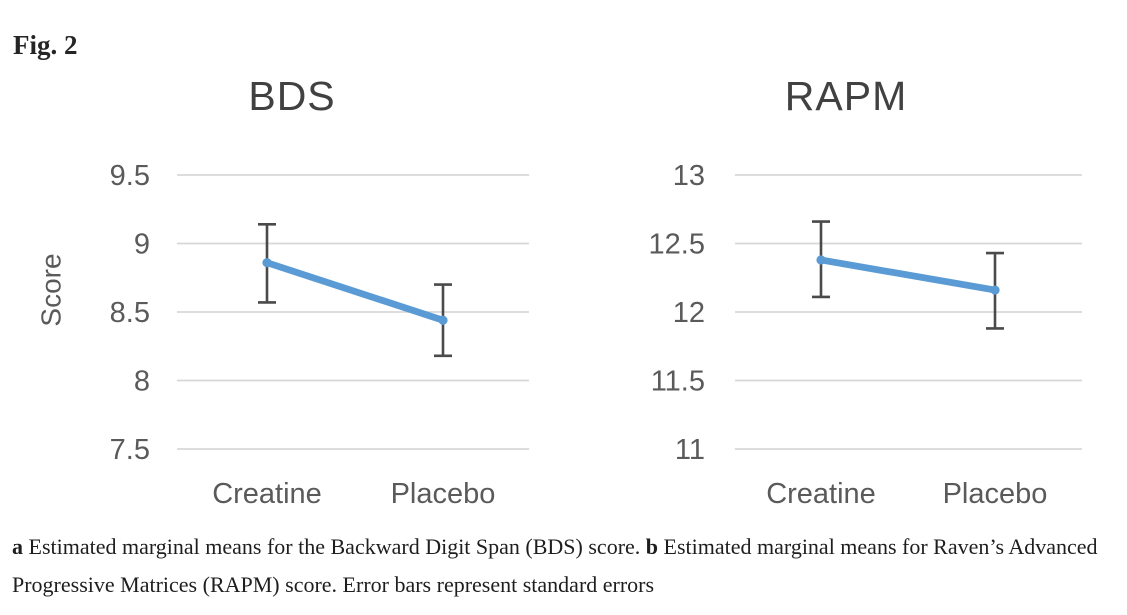 The width and height of the screenshot is (1127, 615). I want to click on caption-label-a: a, so click(17, 546).